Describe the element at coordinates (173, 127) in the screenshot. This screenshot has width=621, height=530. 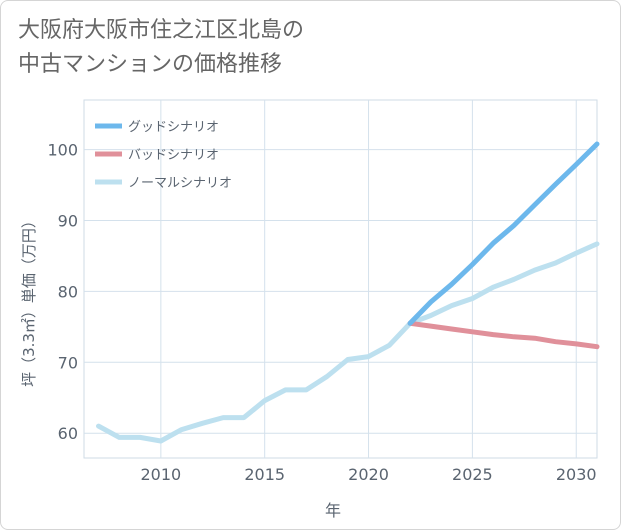
I see `legend-label: グッドシナリオ` at that location.